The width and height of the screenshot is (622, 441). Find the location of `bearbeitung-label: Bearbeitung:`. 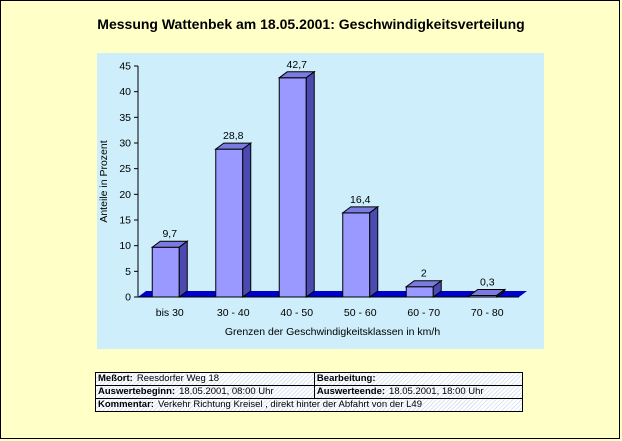

bearbeitung-label: Bearbeitung: is located at coordinates (346, 378).